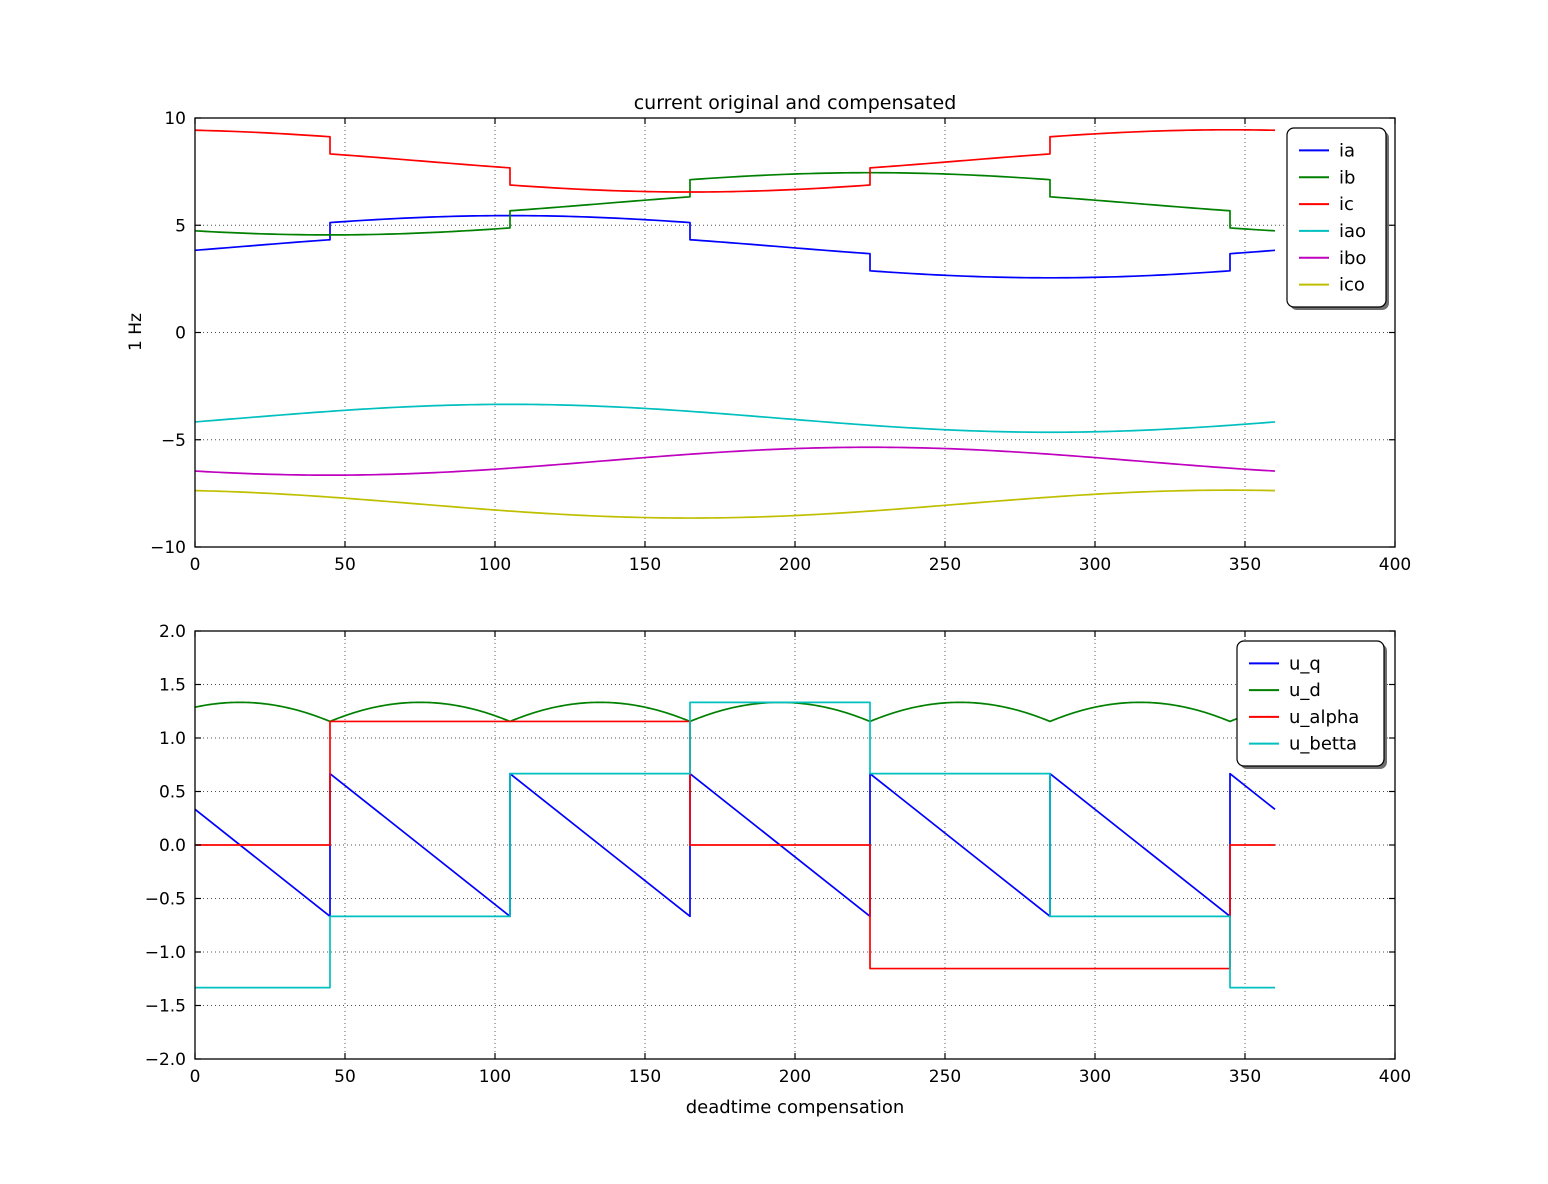  I want to click on legend-label-iao: iao, so click(1352, 231).